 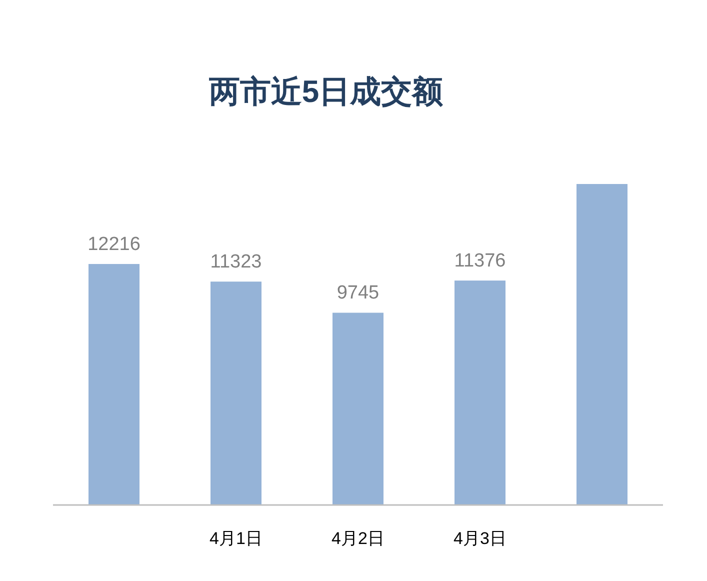 I want to click on data-label: 11376, so click(x=480, y=261).